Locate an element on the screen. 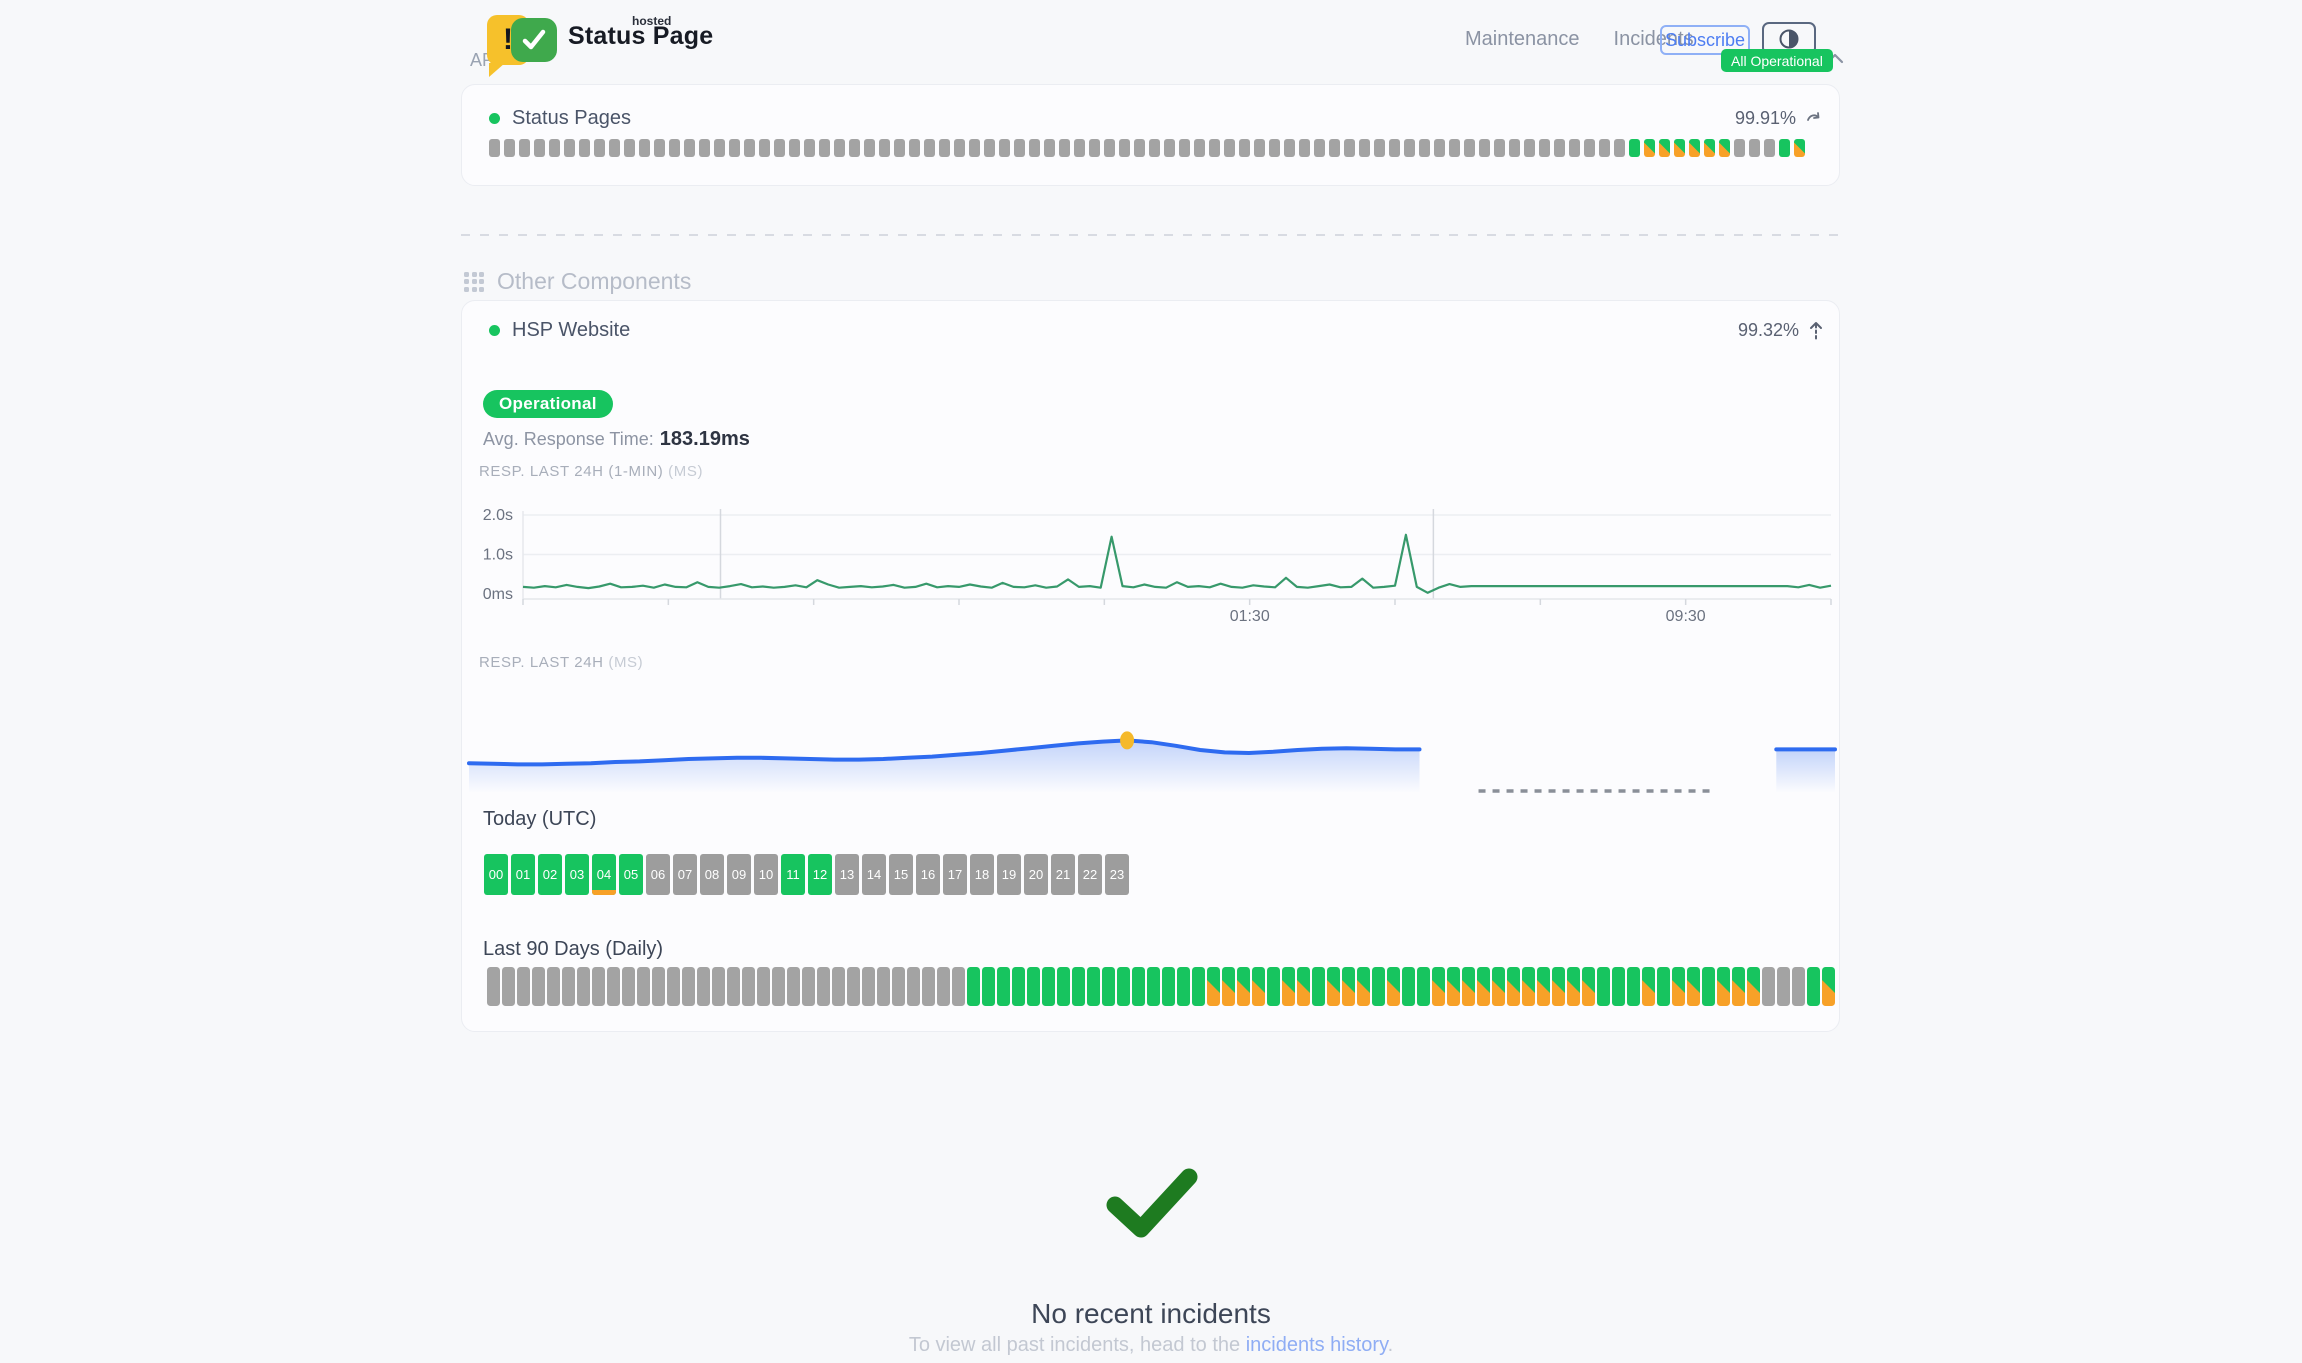  nav-maintenance: Maintenance is located at coordinates (1522, 39).